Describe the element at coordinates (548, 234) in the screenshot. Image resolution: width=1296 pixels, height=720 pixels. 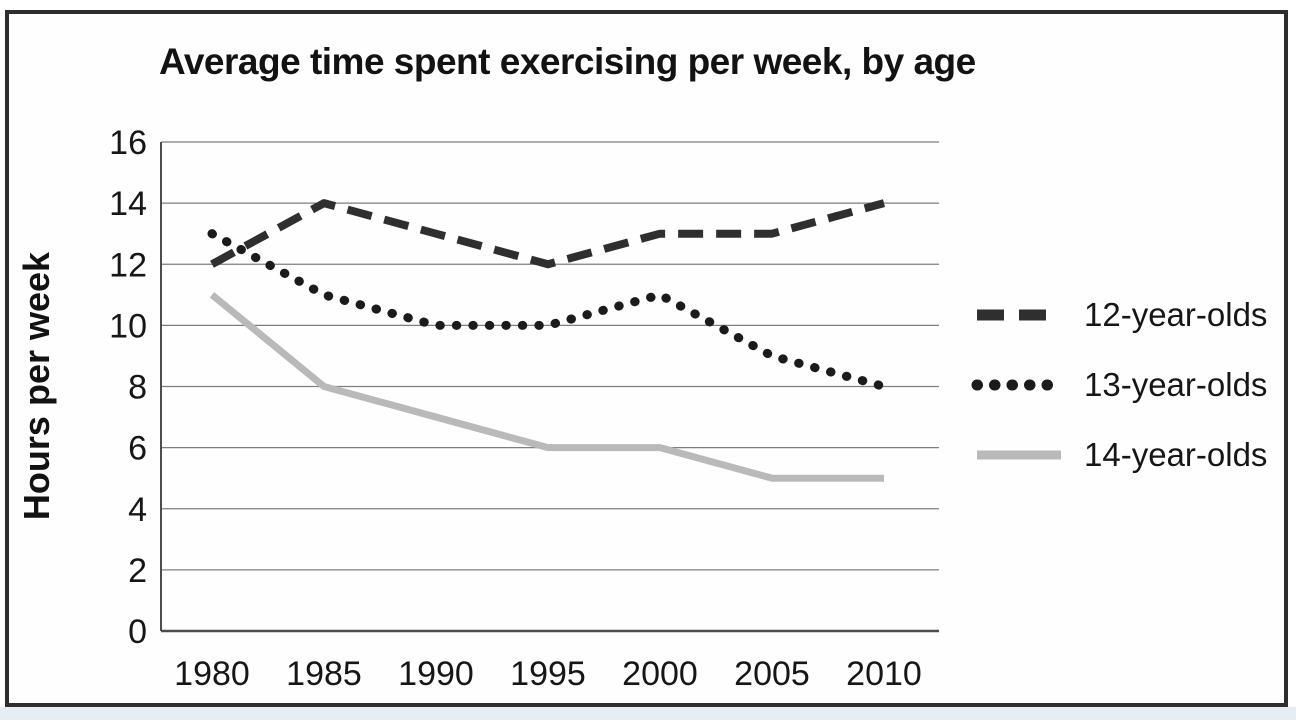
I see `series-line-12-year-olds` at that location.